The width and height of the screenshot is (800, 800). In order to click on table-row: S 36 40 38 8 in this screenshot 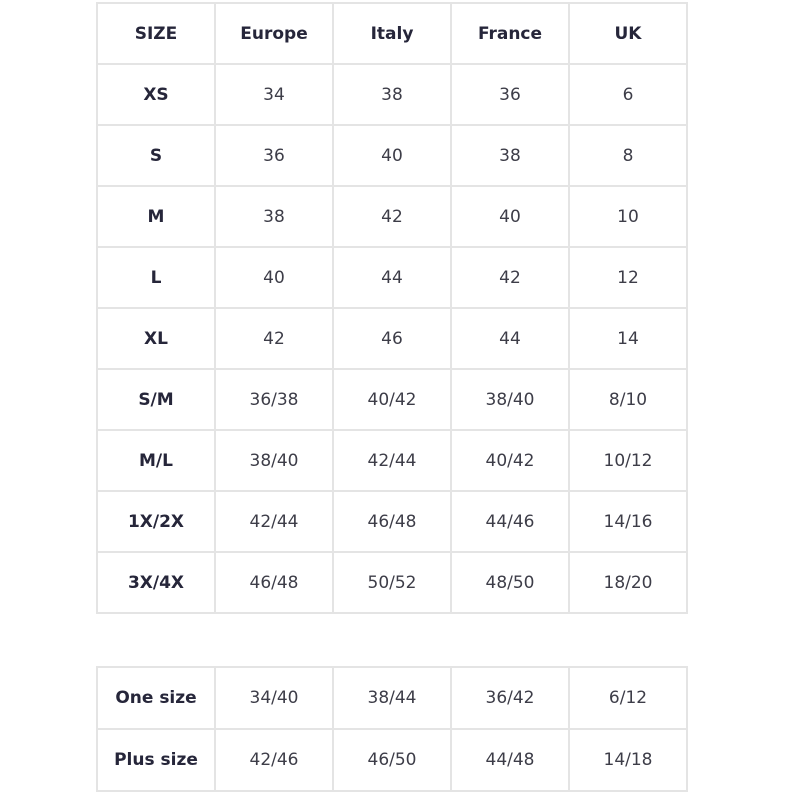, I will do `click(392, 155)`.